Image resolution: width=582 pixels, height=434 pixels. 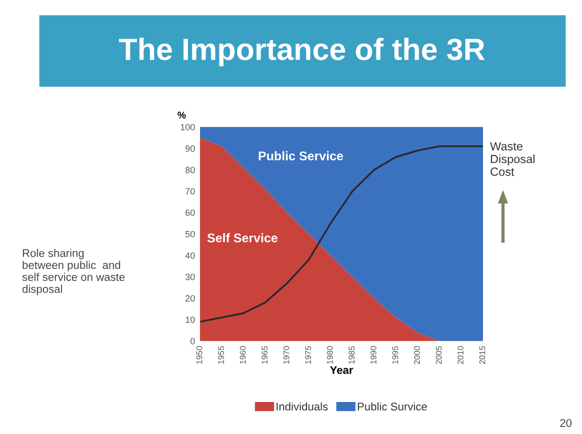 I want to click on y-tick-label: 50, so click(x=190, y=234).